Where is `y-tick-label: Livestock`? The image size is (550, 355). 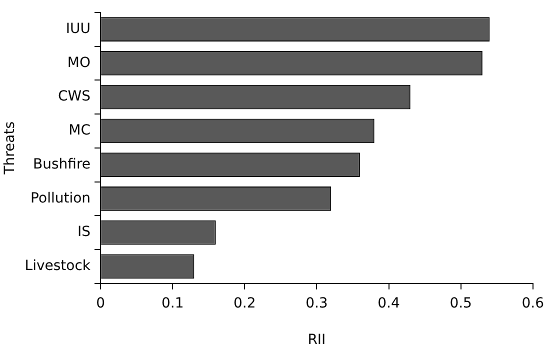 y-tick-label: Livestock is located at coordinates (58, 266).